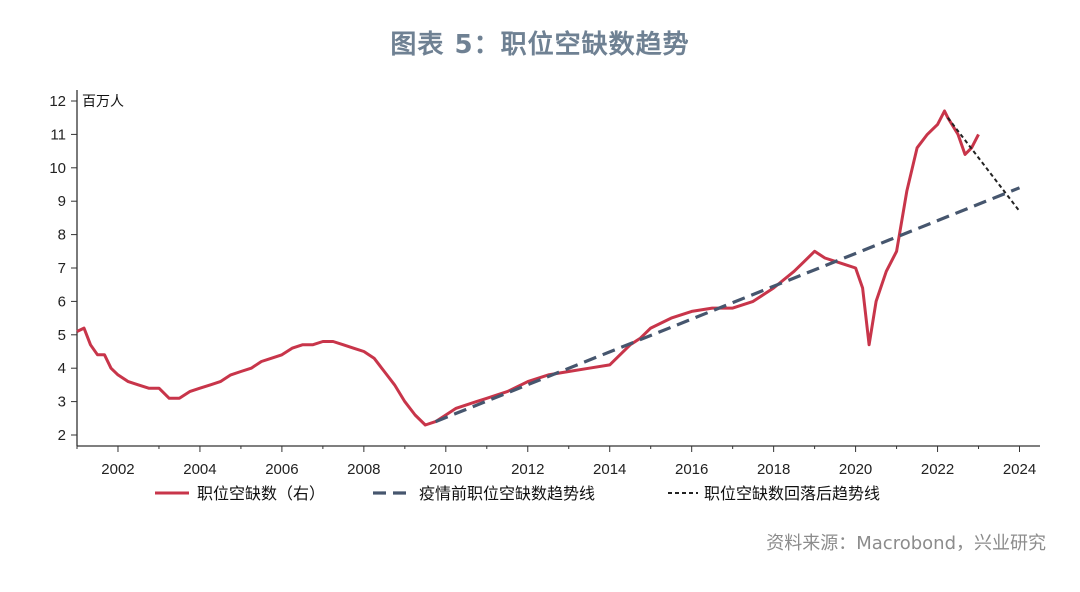 The image size is (1080, 592). Describe the element at coordinates (62, 268) in the screenshot. I see `y-tick-label: 7` at that location.